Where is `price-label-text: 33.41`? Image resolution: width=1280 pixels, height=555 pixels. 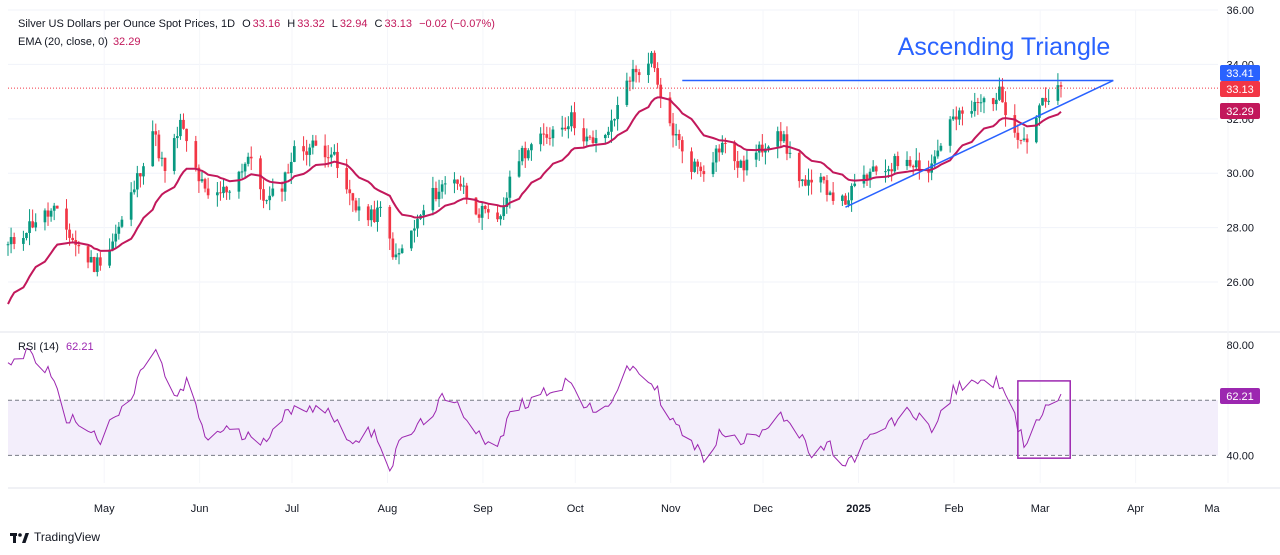 price-label-text: 33.41 is located at coordinates (1240, 74).